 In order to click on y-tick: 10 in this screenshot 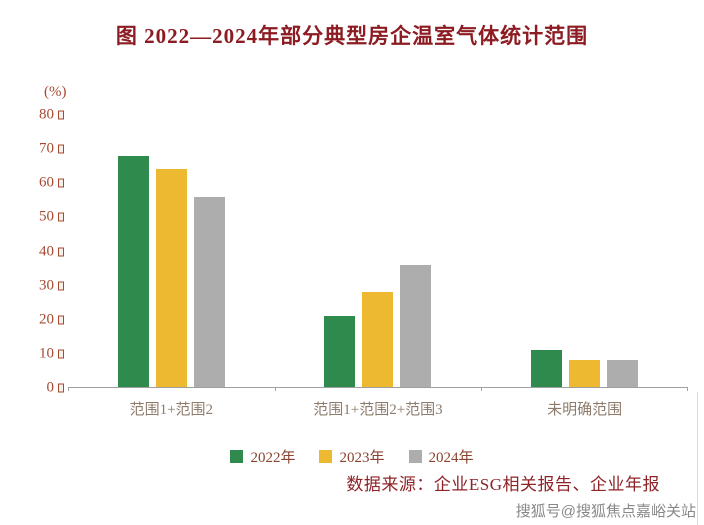, I will do `click(51, 353)`.